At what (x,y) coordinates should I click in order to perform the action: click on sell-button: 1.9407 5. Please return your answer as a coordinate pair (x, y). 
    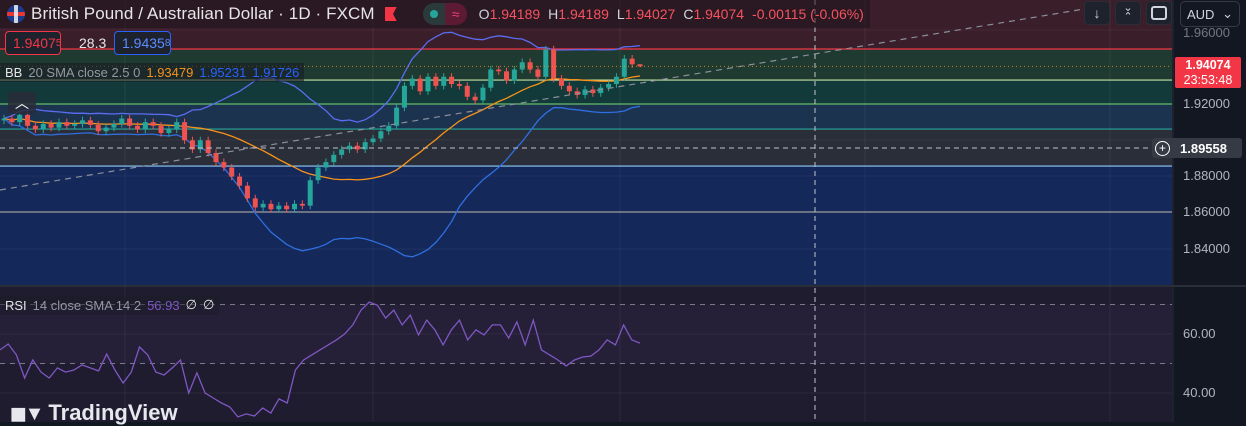
    Looking at the image, I should click on (33, 43).